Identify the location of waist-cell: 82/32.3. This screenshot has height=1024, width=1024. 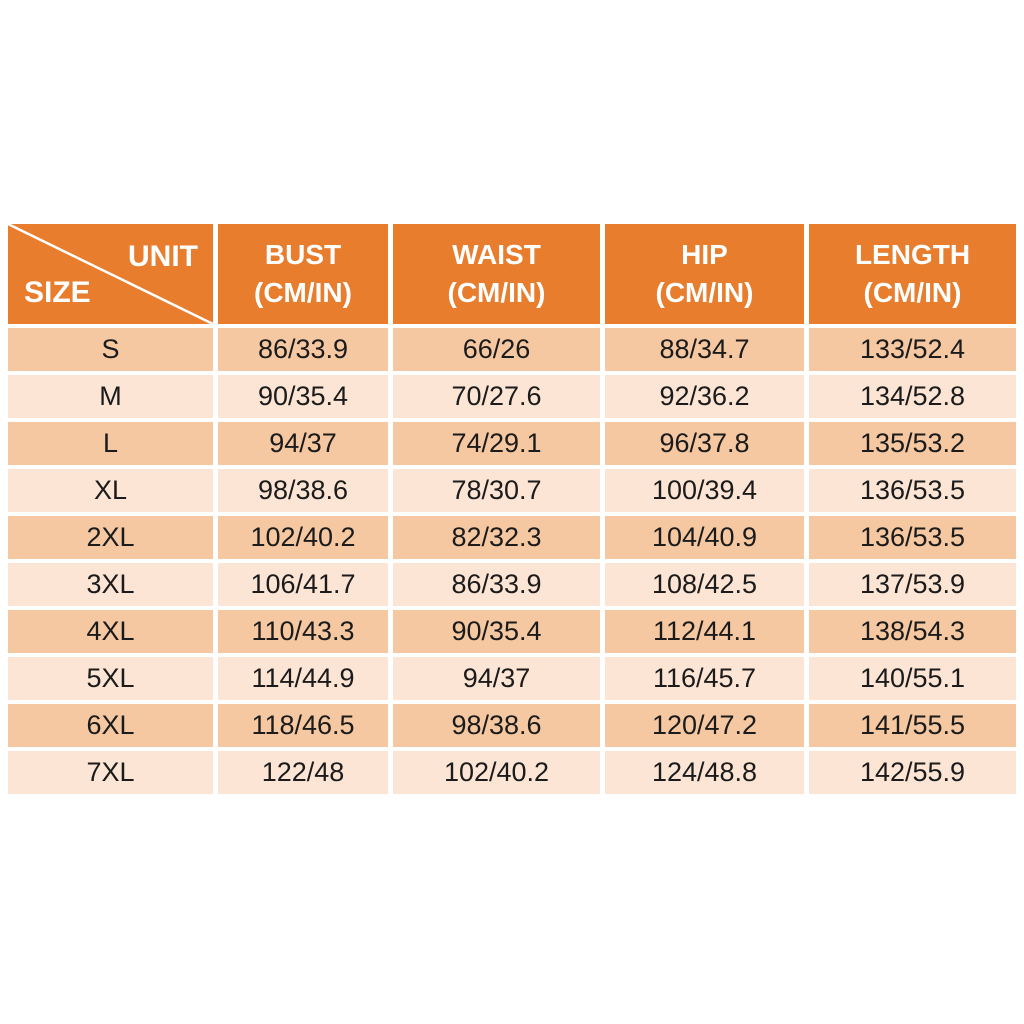
(496, 537).